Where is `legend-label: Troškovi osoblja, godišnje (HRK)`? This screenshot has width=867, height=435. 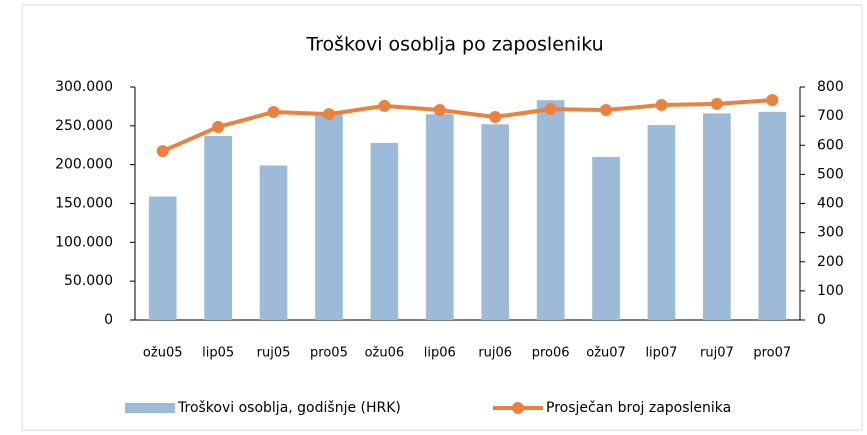 legend-label: Troškovi osoblja, godišnje (HRK) is located at coordinates (289, 408).